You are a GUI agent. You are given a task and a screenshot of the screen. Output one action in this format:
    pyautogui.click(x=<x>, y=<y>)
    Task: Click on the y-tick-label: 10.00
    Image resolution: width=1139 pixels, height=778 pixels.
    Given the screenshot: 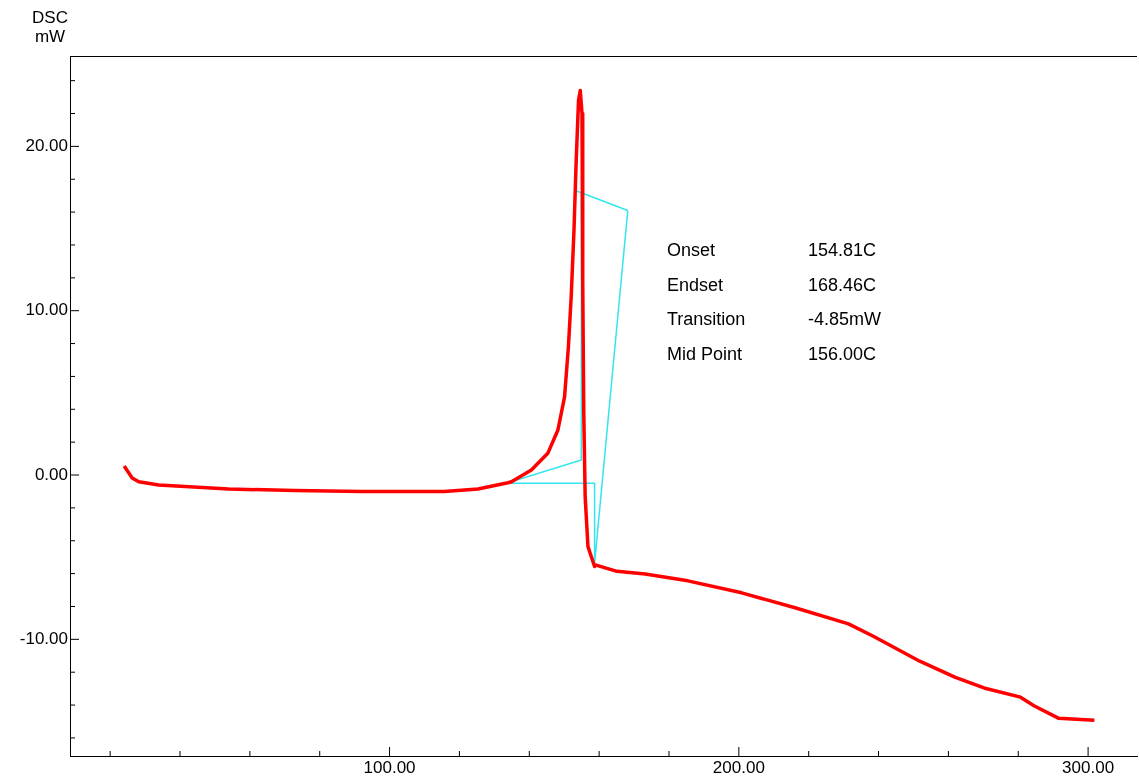 What is the action you would take?
    pyautogui.click(x=46, y=310)
    